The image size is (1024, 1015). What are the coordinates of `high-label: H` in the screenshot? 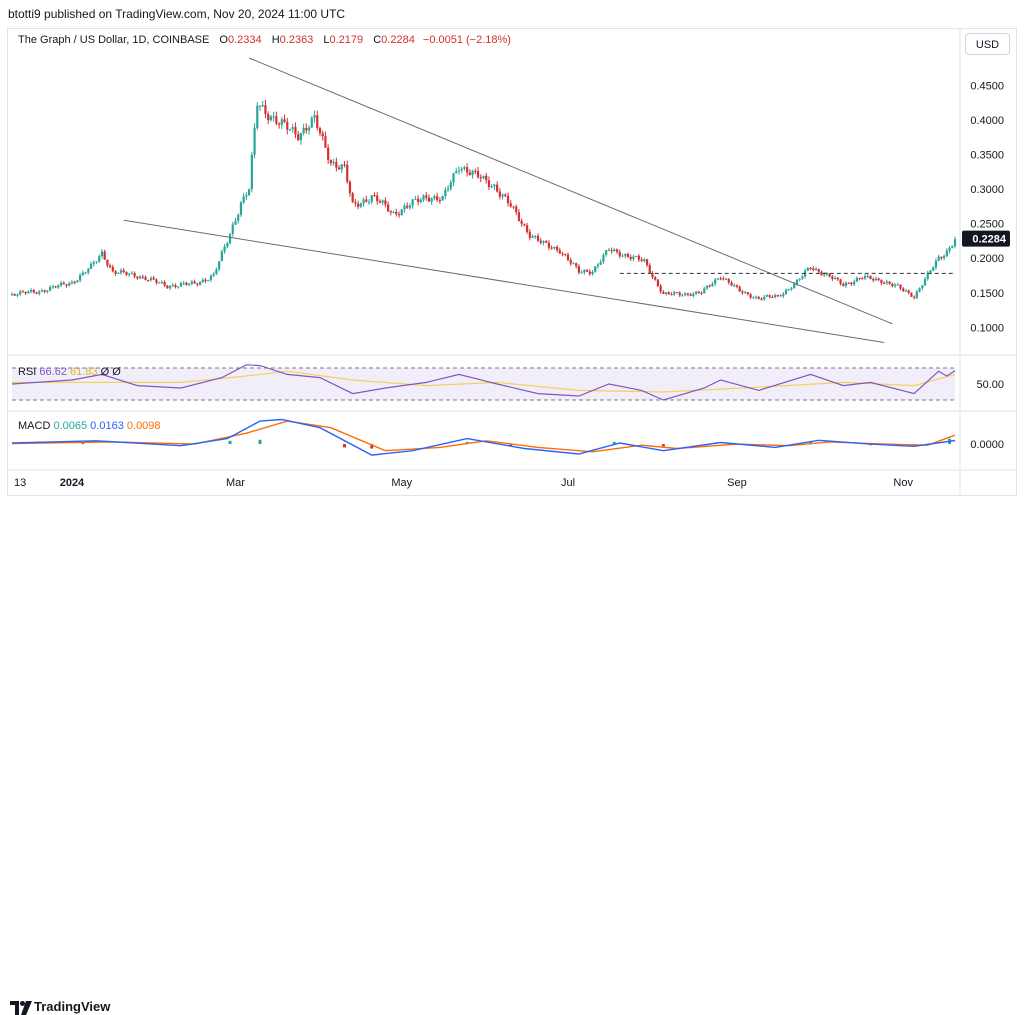 It's located at (275, 40).